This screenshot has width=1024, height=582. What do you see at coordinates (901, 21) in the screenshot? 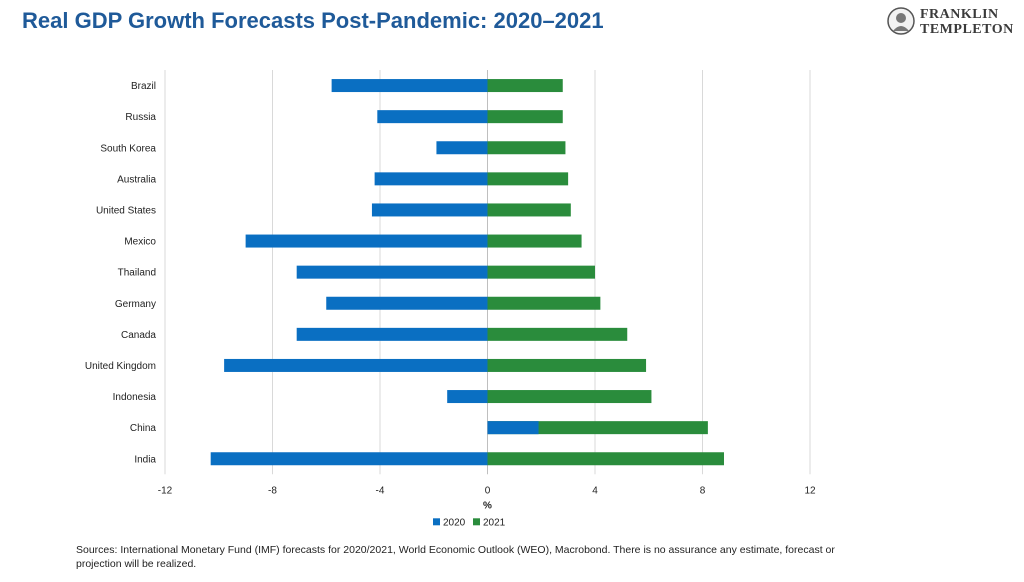
I see `logo-seal-icon` at bounding box center [901, 21].